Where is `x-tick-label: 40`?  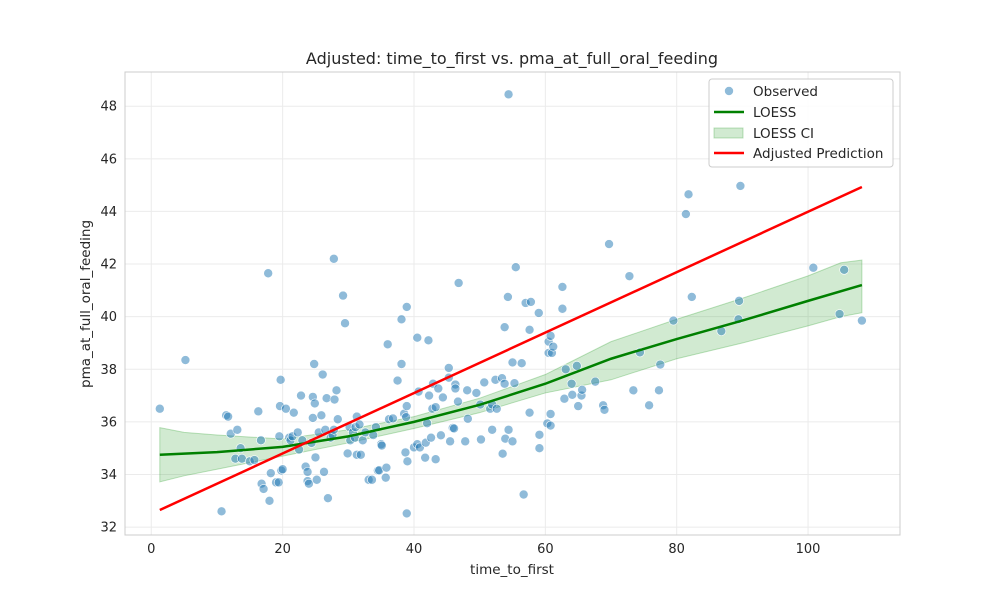 x-tick-label: 40 is located at coordinates (414, 549).